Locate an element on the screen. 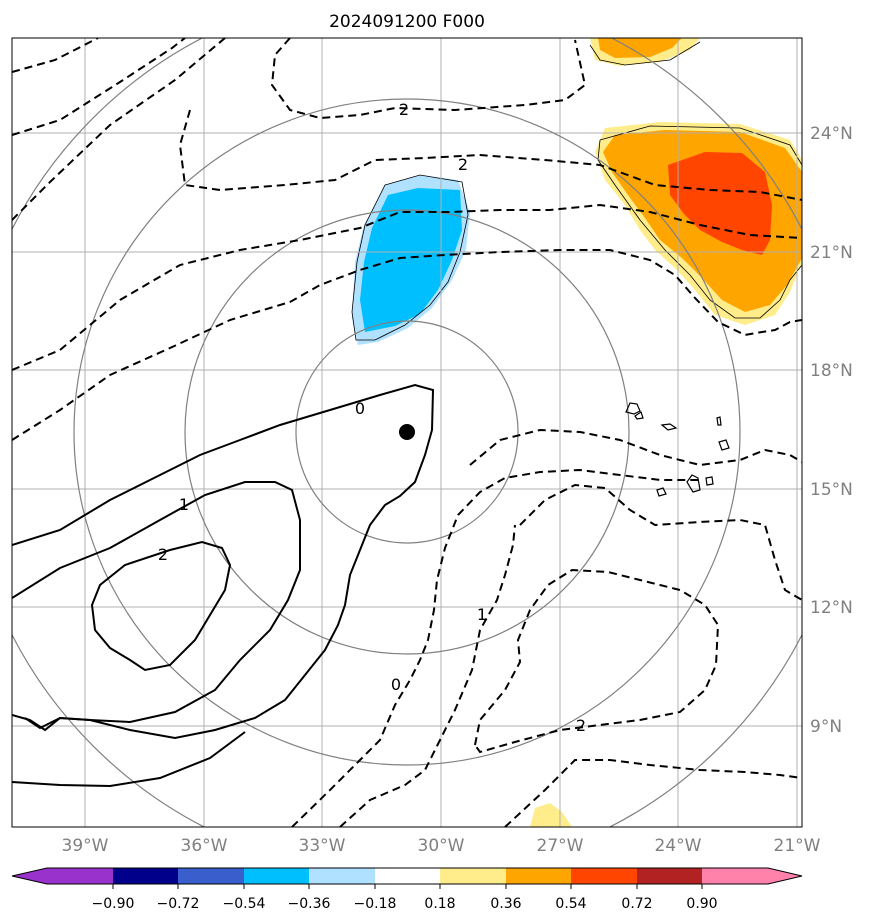 The height and width of the screenshot is (924, 873). colorbar-tick-label: −0.90 is located at coordinates (113, 904).